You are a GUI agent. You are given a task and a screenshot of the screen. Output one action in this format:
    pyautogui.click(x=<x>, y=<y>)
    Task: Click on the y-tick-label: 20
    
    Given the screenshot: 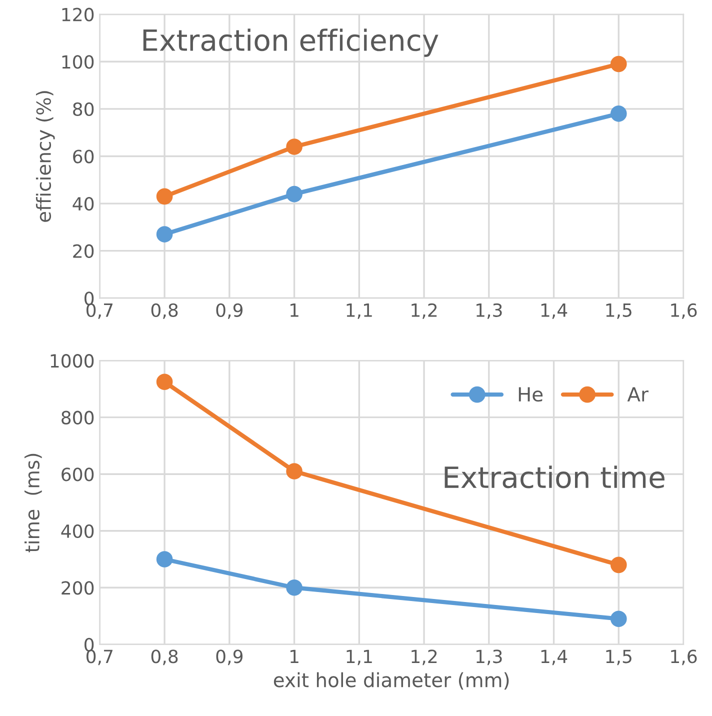 What is the action you would take?
    pyautogui.click(x=83, y=251)
    